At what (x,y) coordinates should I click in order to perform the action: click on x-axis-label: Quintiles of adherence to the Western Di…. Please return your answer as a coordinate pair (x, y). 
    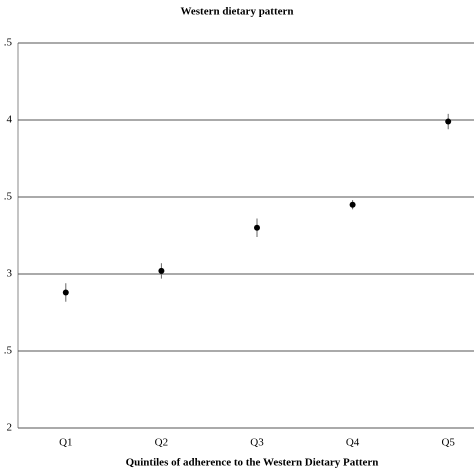
    Looking at the image, I should click on (252, 463).